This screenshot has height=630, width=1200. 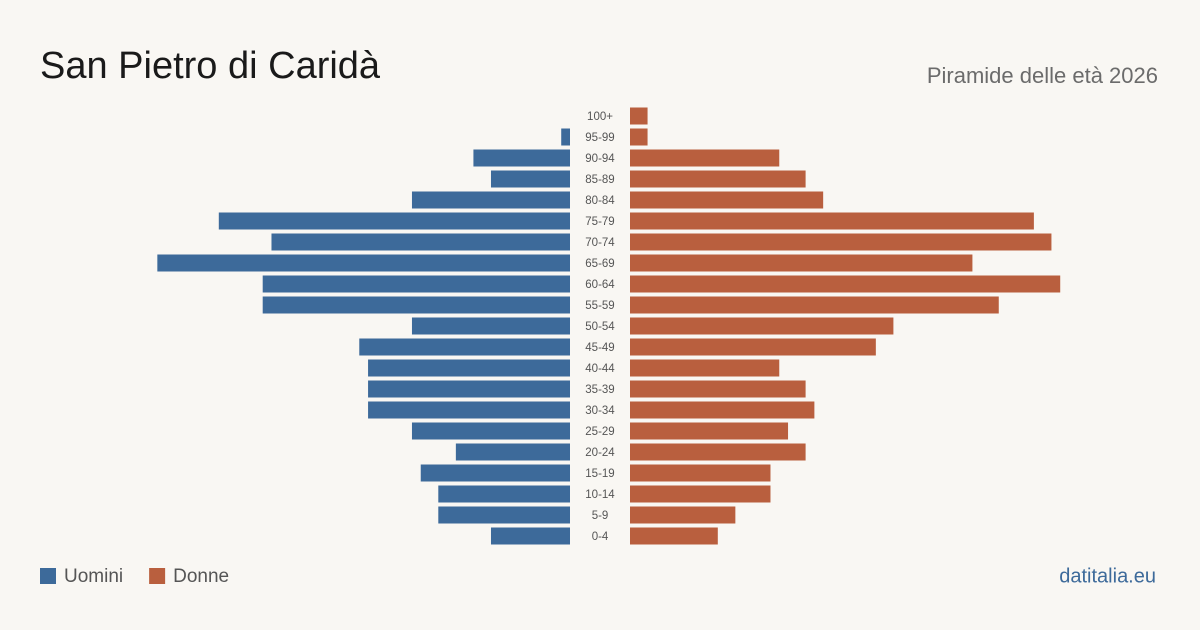 I want to click on age-label: 25-29, so click(x=599, y=432).